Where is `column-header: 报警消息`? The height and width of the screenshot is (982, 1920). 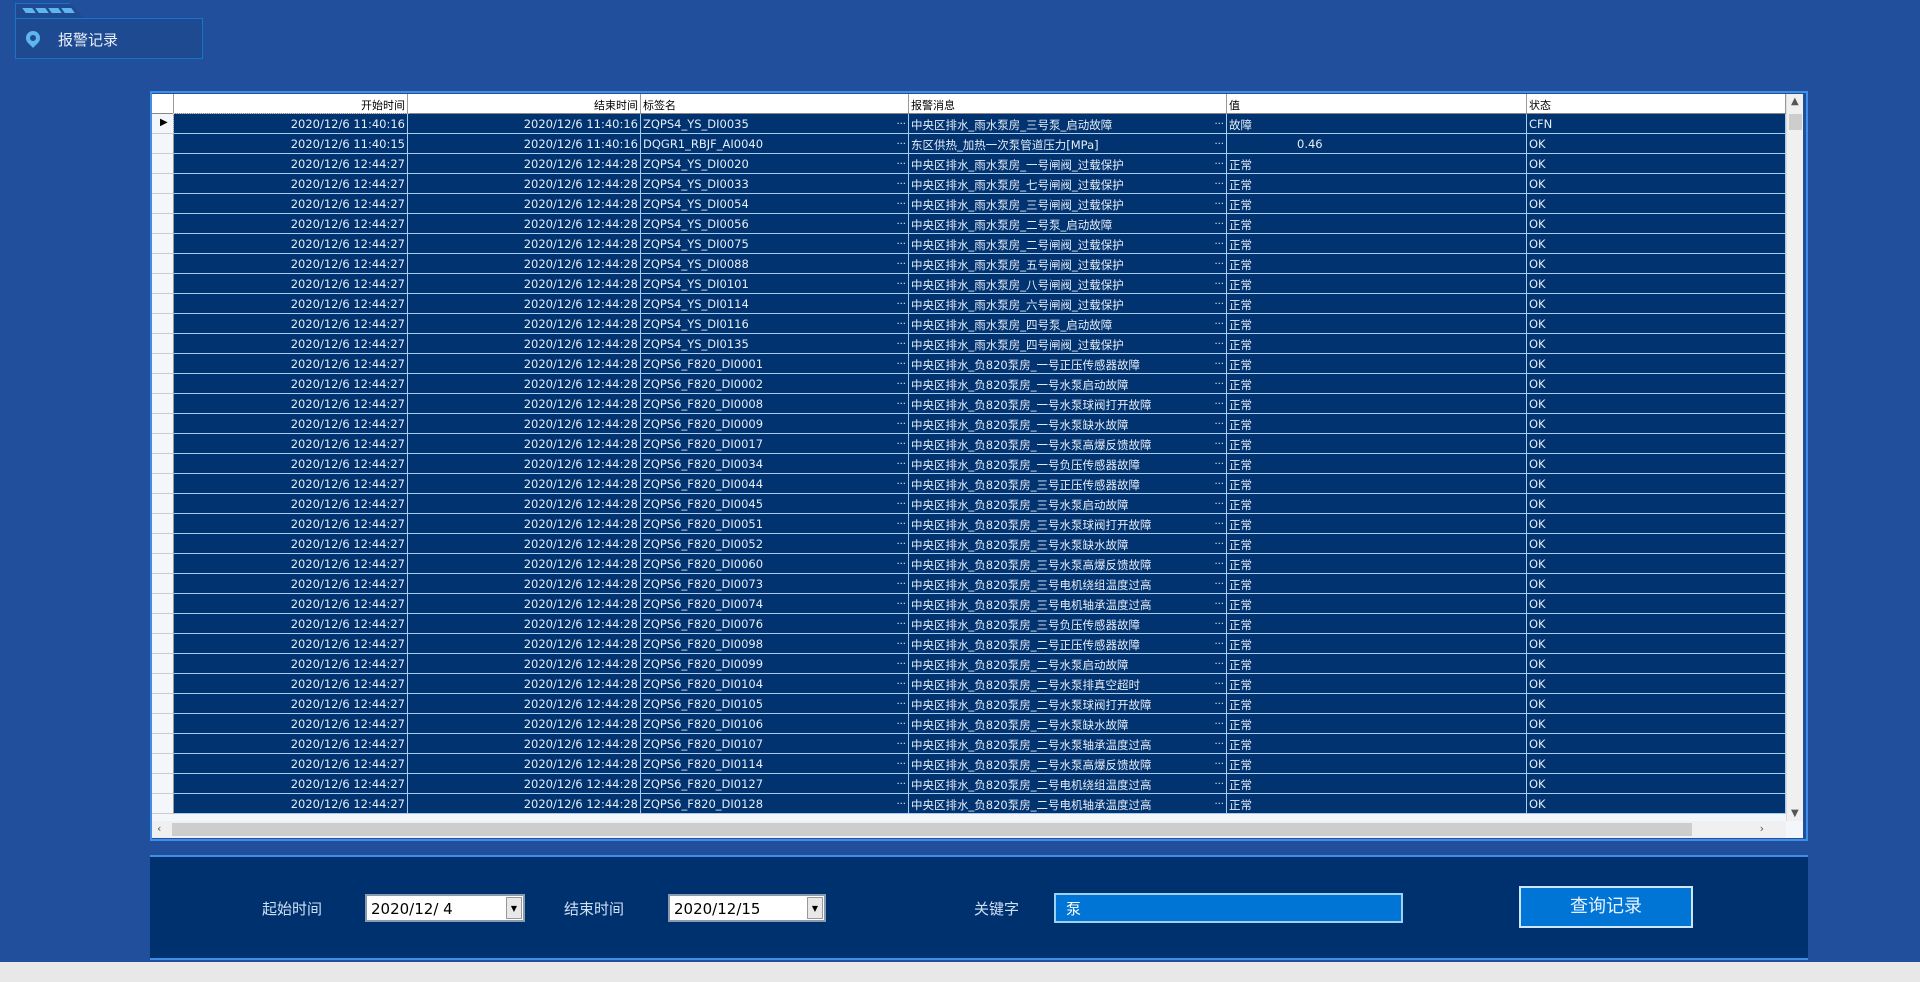 column-header: 报警消息 is located at coordinates (1068, 103).